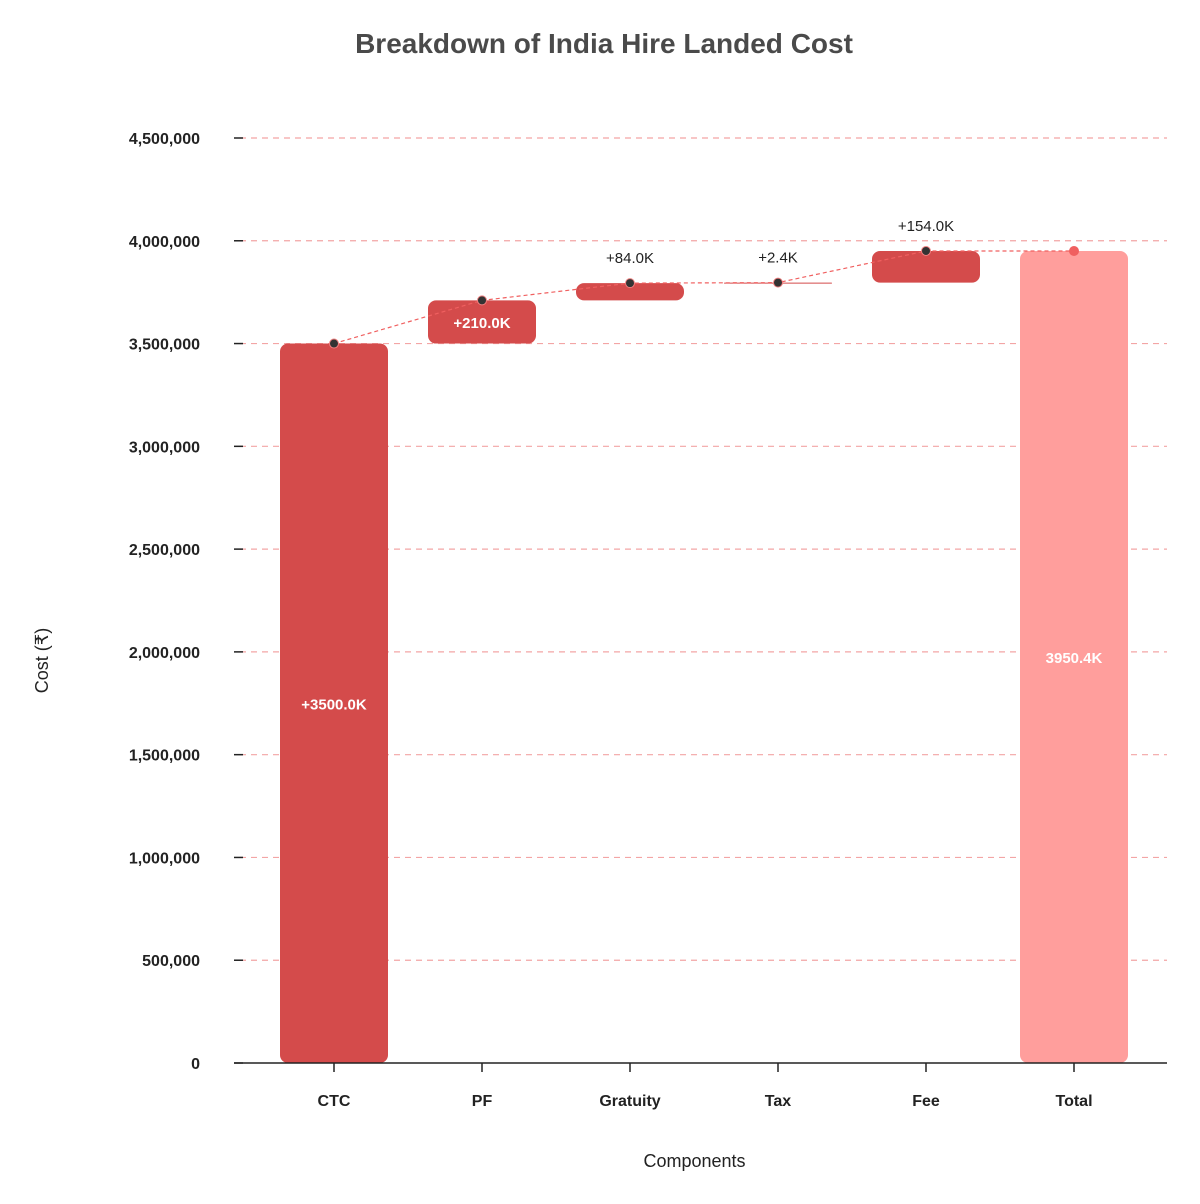 The width and height of the screenshot is (1200, 1204). What do you see at coordinates (171, 961) in the screenshot?
I see `y-tick-label: 500,000` at bounding box center [171, 961].